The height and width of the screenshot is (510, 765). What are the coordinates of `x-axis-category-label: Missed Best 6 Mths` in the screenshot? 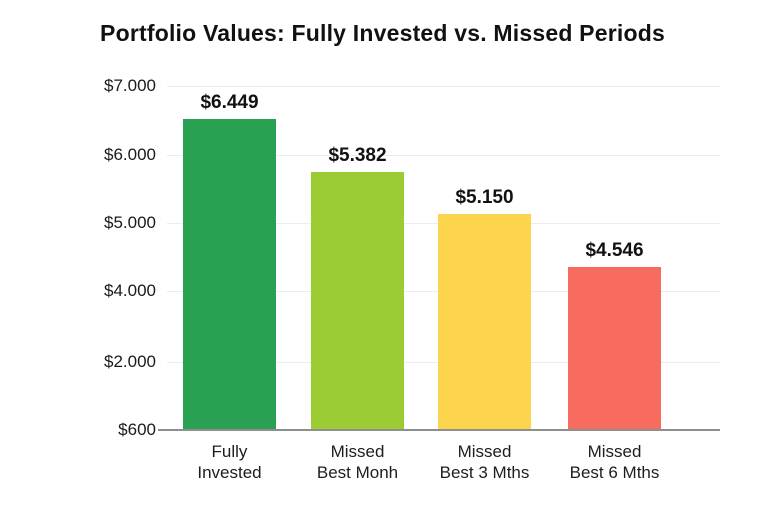 It's located at (615, 462).